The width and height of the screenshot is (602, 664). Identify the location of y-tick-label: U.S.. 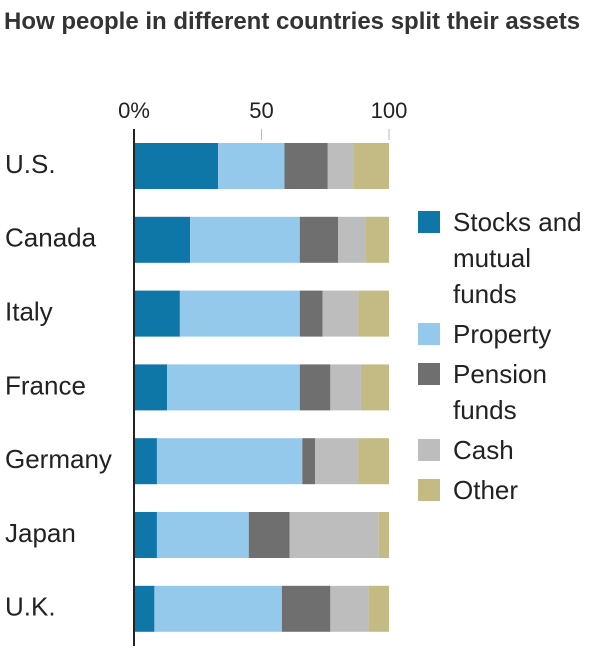
(30, 164).